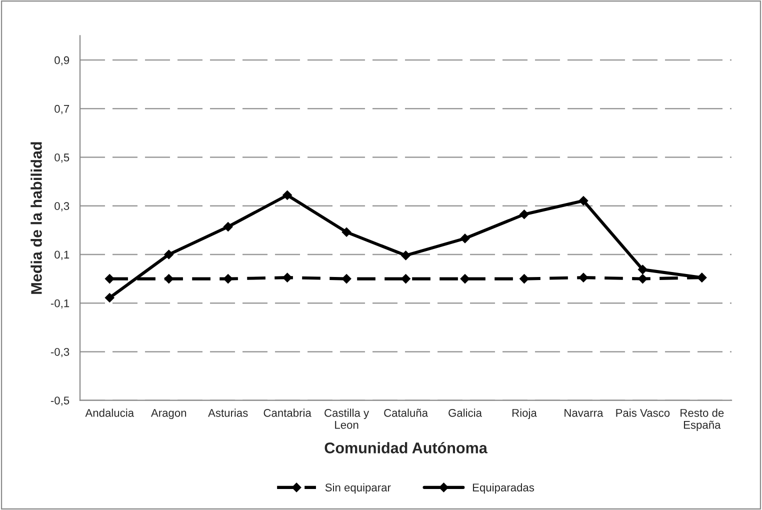 This screenshot has height=510, width=762. What do you see at coordinates (36, 218) in the screenshot?
I see `y-axis-title: Media de la habilidad` at bounding box center [36, 218].